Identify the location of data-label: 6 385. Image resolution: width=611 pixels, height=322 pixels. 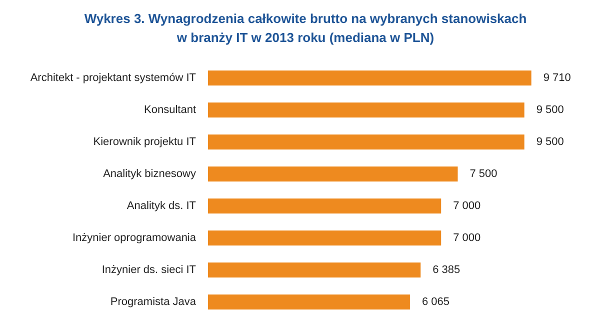
(446, 270).